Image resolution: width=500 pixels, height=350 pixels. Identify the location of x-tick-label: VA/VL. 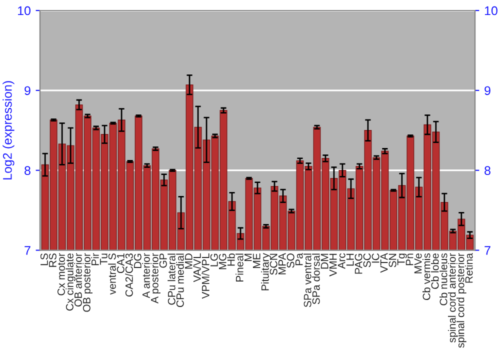
(197, 267).